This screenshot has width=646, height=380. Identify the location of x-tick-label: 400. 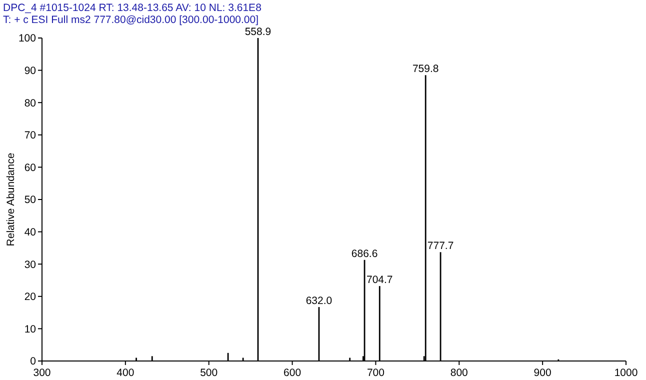
(125, 373).